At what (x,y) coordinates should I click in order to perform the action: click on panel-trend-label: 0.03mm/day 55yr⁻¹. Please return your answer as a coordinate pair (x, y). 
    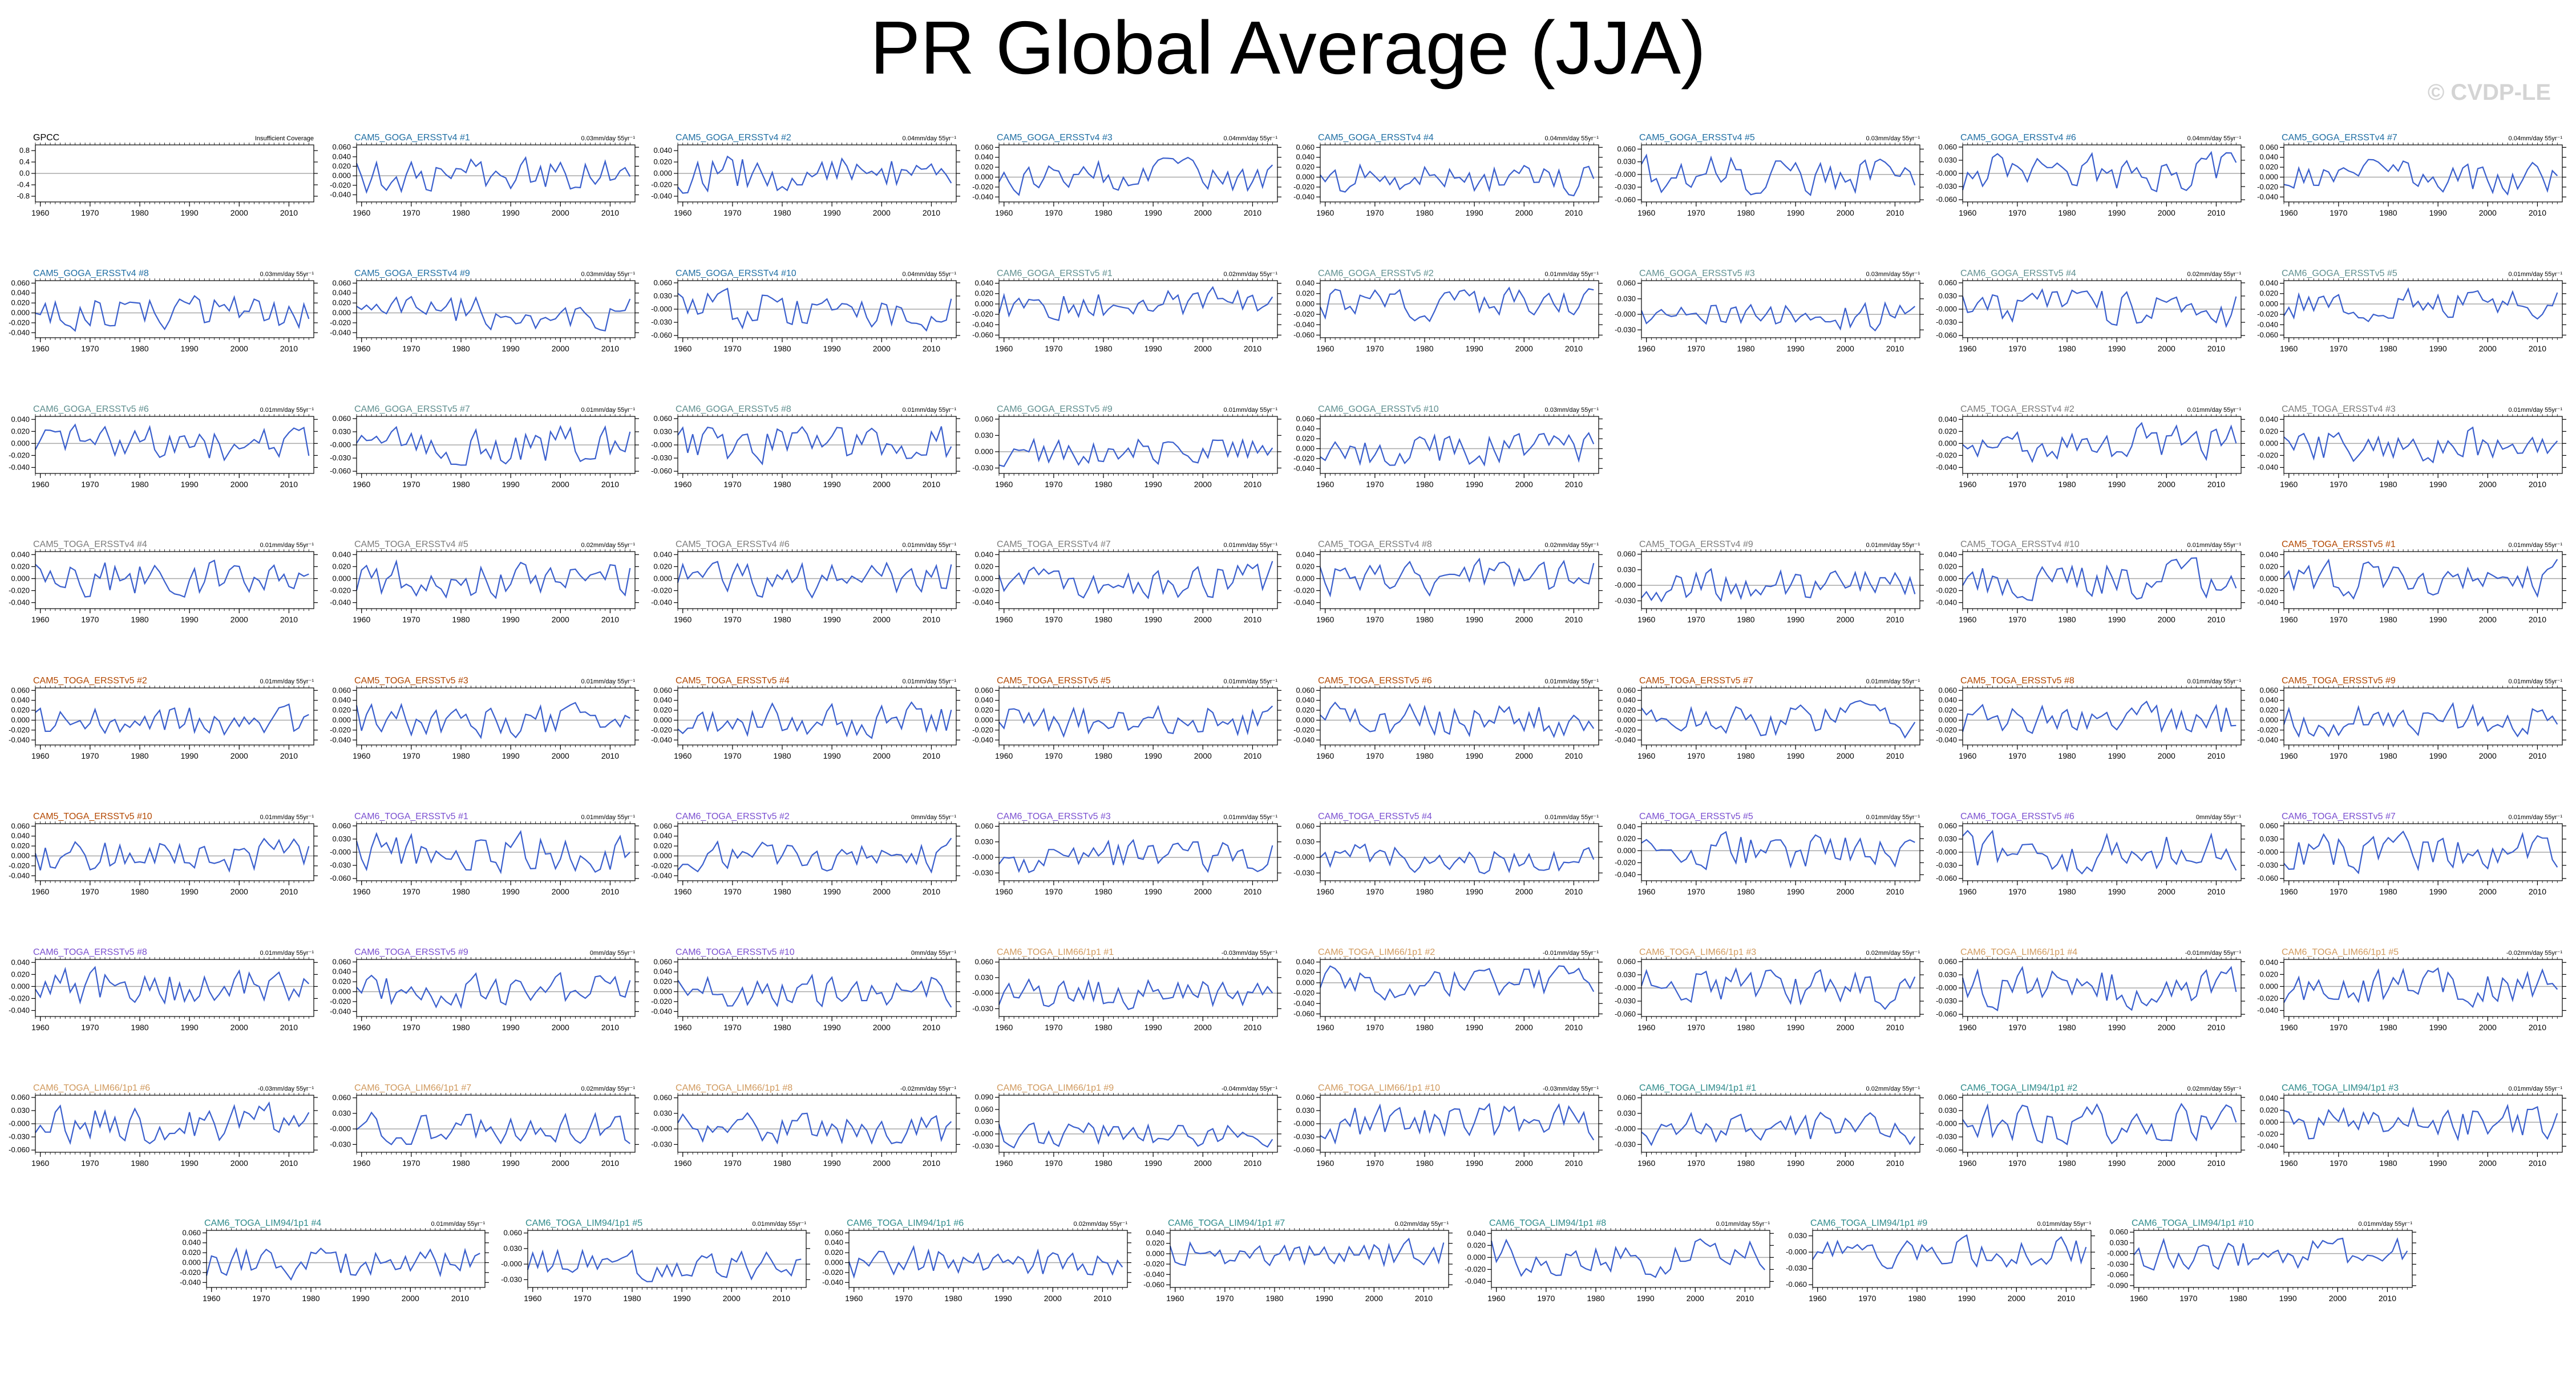
    Looking at the image, I should click on (1893, 138).